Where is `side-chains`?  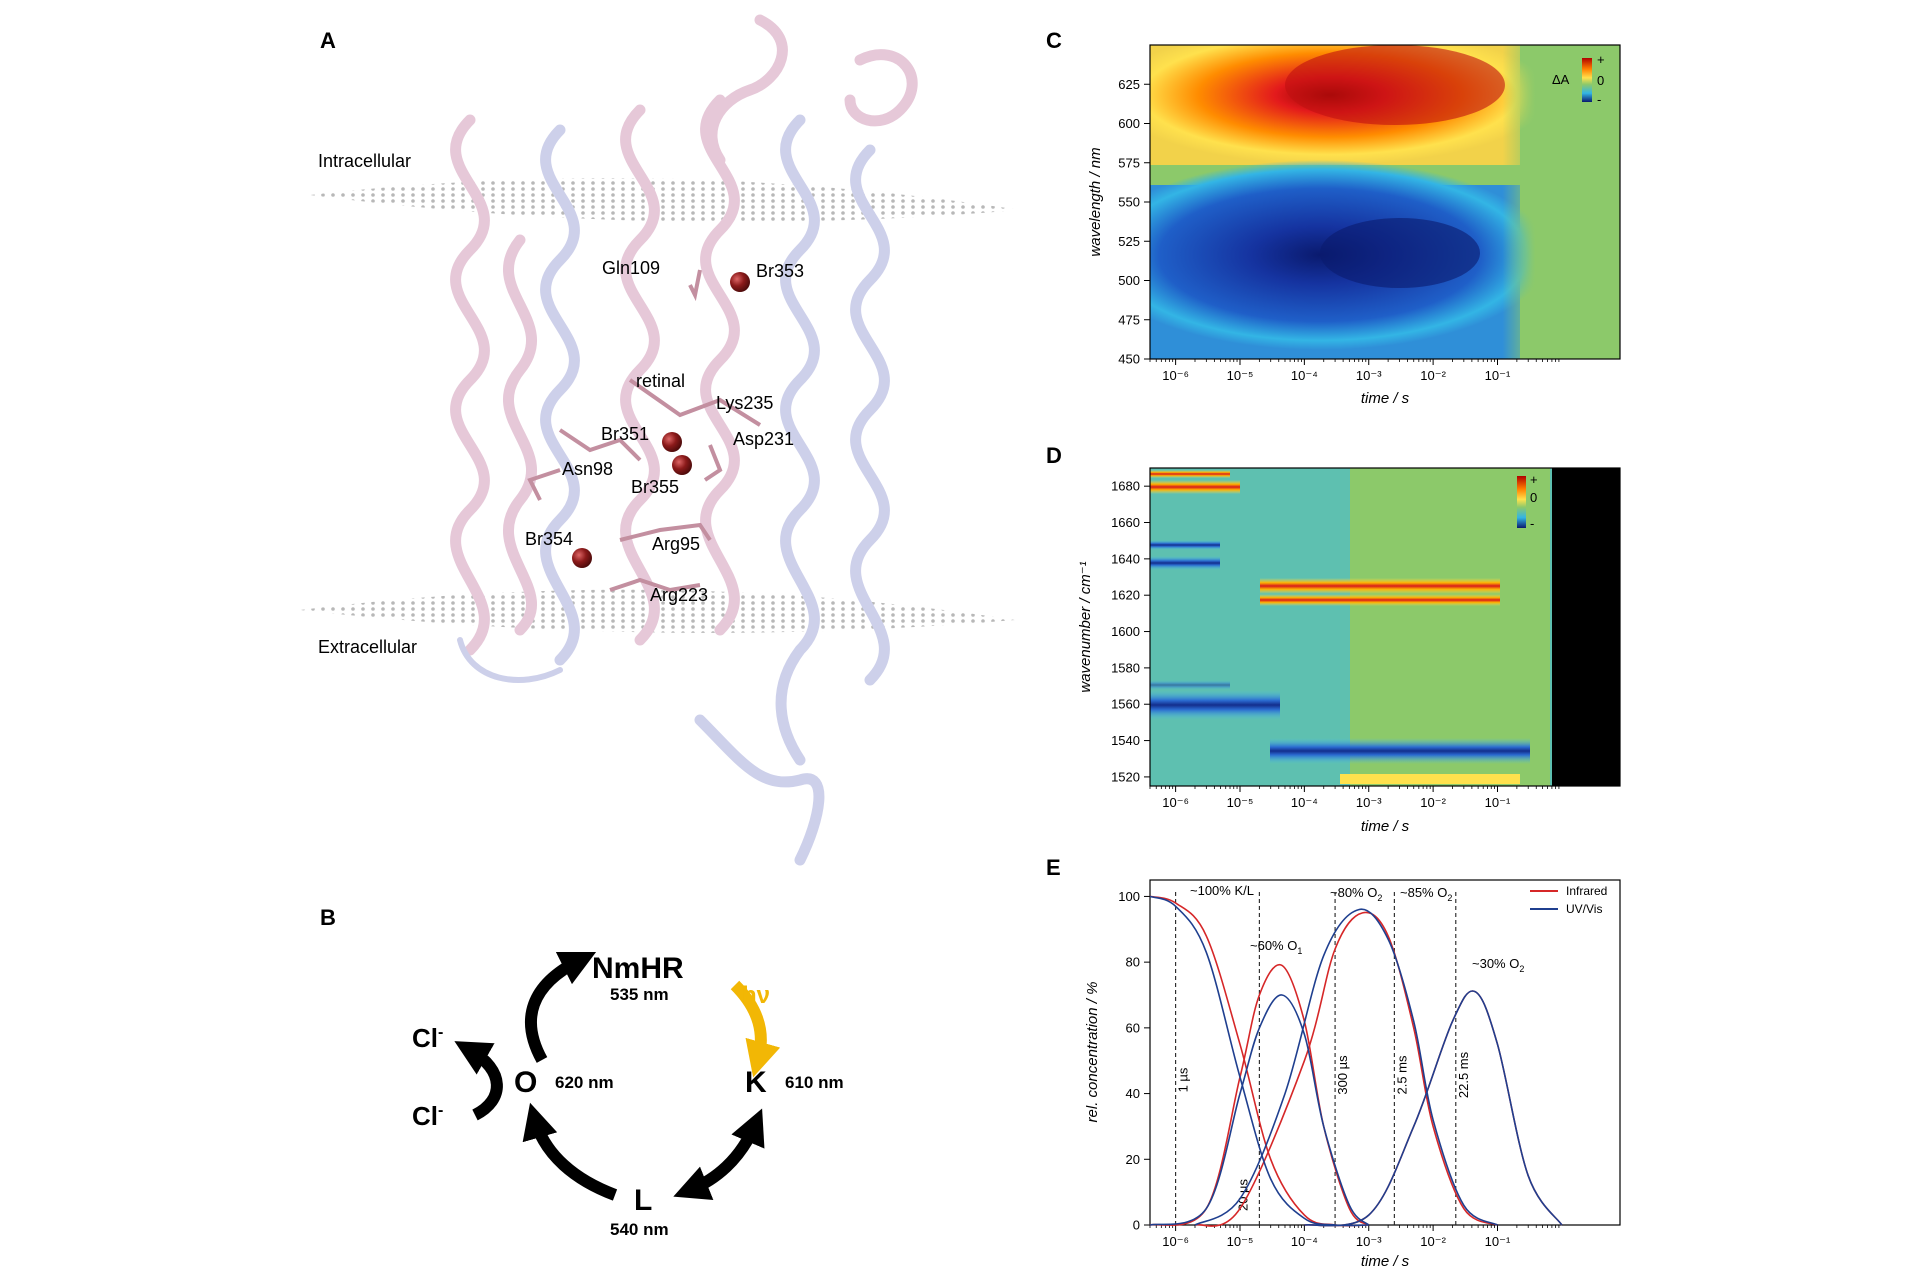
side-chains is located at coordinates (644, 431).